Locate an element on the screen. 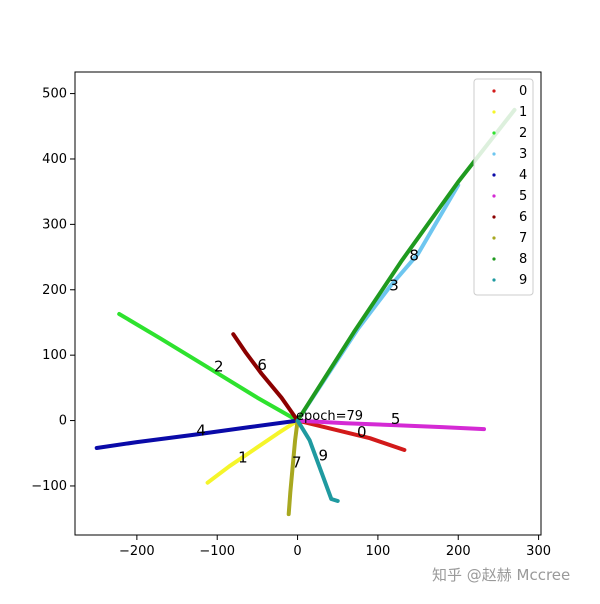  cluster-label-9: 9 is located at coordinates (324, 455).